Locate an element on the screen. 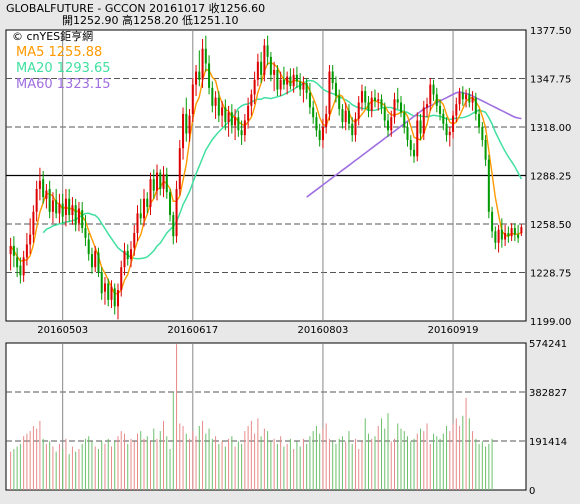  volume-tick-label: 191414 is located at coordinates (548, 442).